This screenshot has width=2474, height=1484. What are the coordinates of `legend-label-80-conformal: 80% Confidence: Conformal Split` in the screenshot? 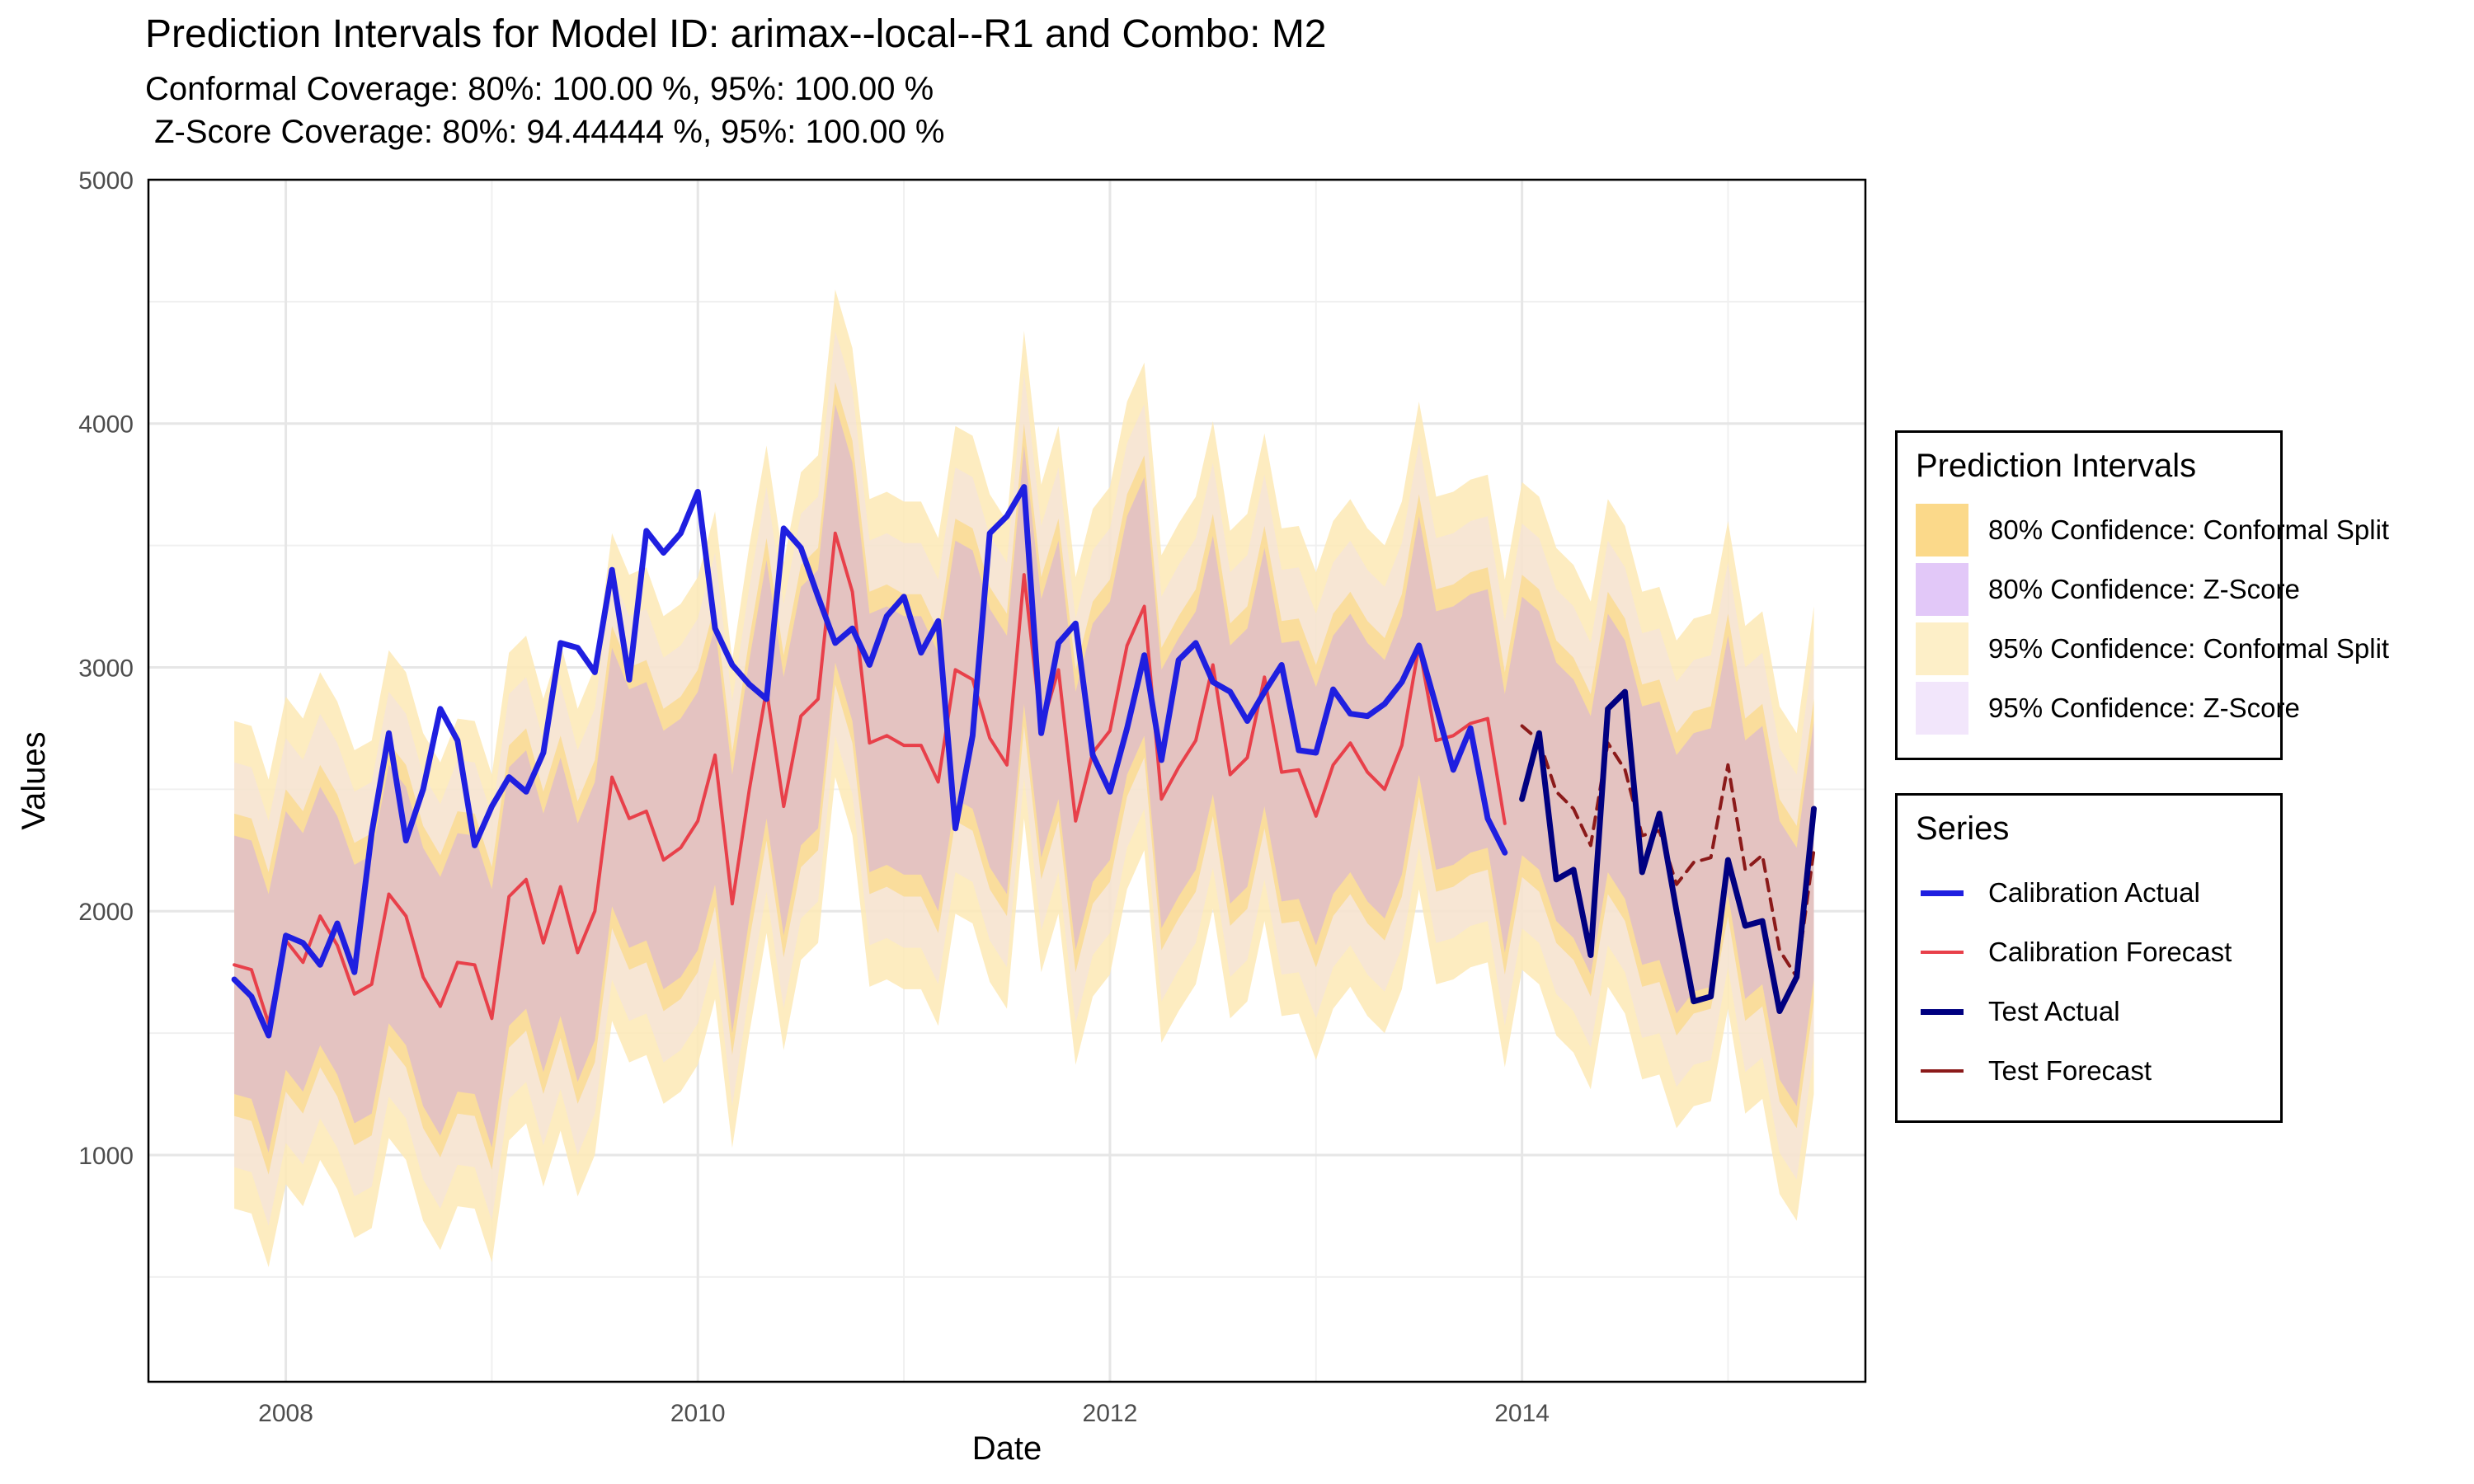 It's located at (2189, 529).